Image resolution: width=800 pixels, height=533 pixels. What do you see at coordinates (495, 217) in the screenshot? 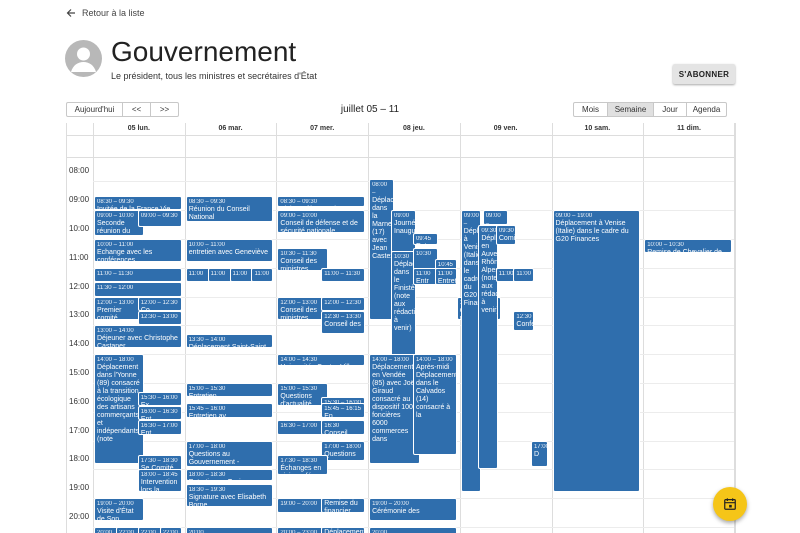
I see `calendar-event: 09:00 – 09:30Visio` at bounding box center [495, 217].